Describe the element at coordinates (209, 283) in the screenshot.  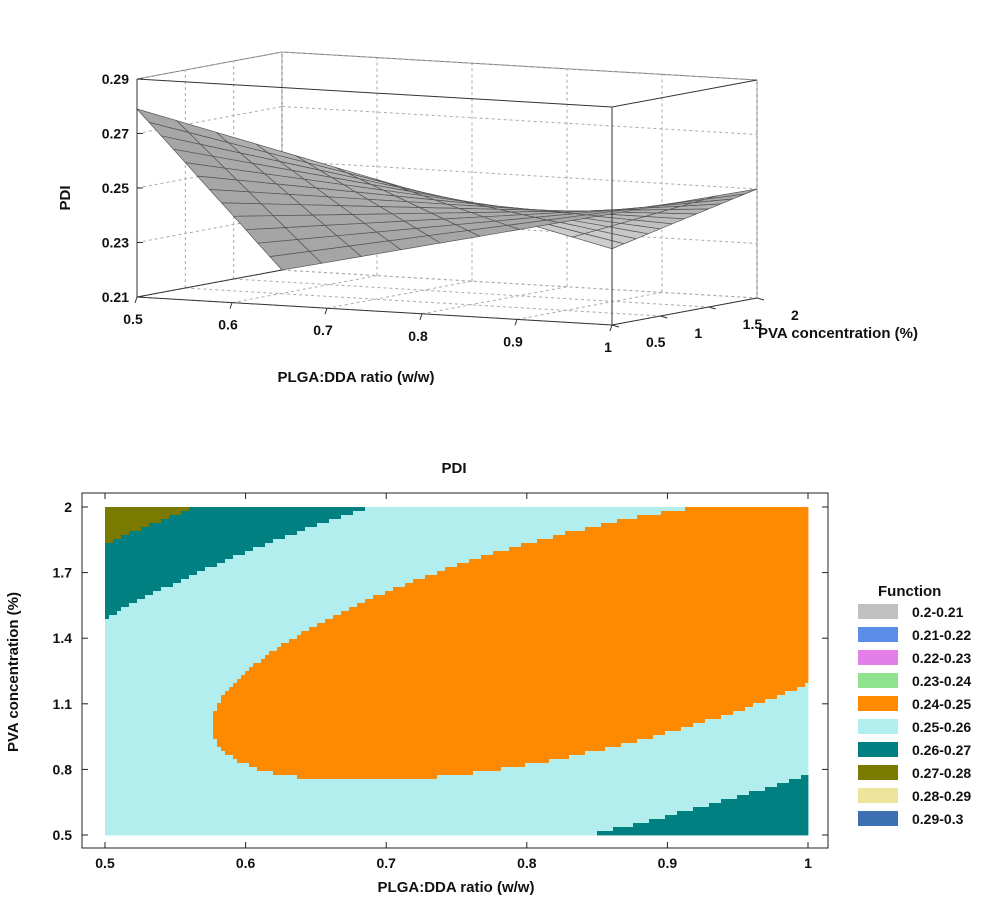
I see `box-edge` at that location.